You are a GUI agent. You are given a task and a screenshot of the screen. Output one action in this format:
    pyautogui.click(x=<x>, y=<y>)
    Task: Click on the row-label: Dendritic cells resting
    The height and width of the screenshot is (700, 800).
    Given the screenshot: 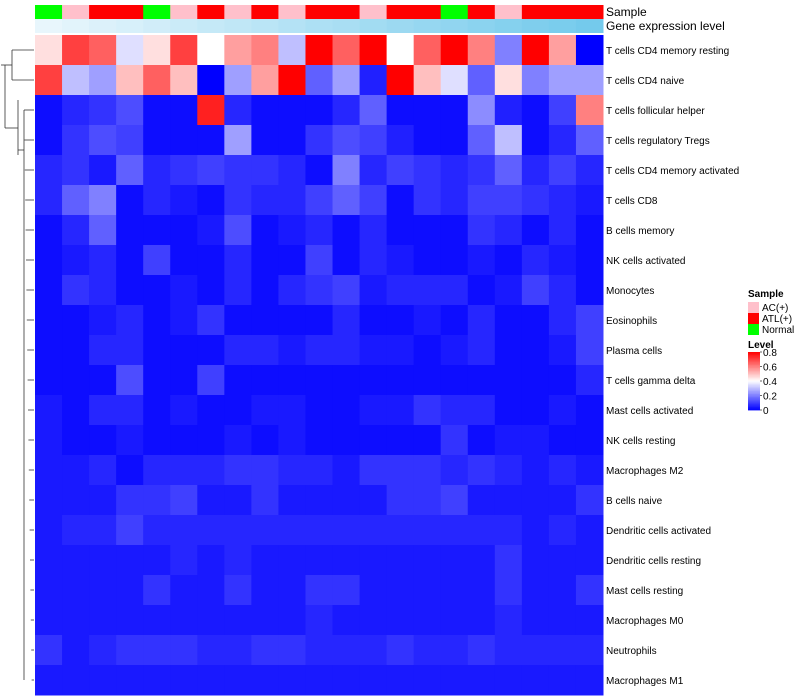 What is the action you would take?
    pyautogui.click(x=653, y=561)
    